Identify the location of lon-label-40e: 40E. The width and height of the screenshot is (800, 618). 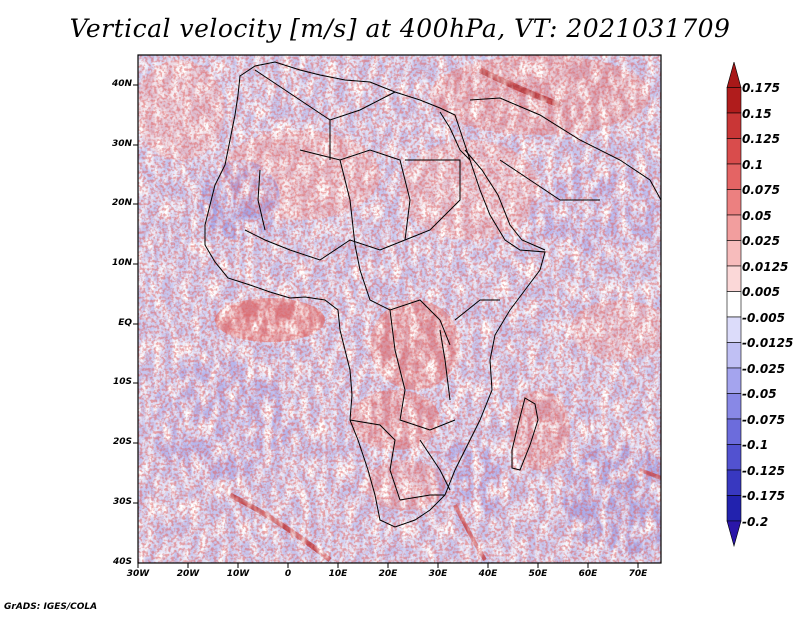
(488, 574).